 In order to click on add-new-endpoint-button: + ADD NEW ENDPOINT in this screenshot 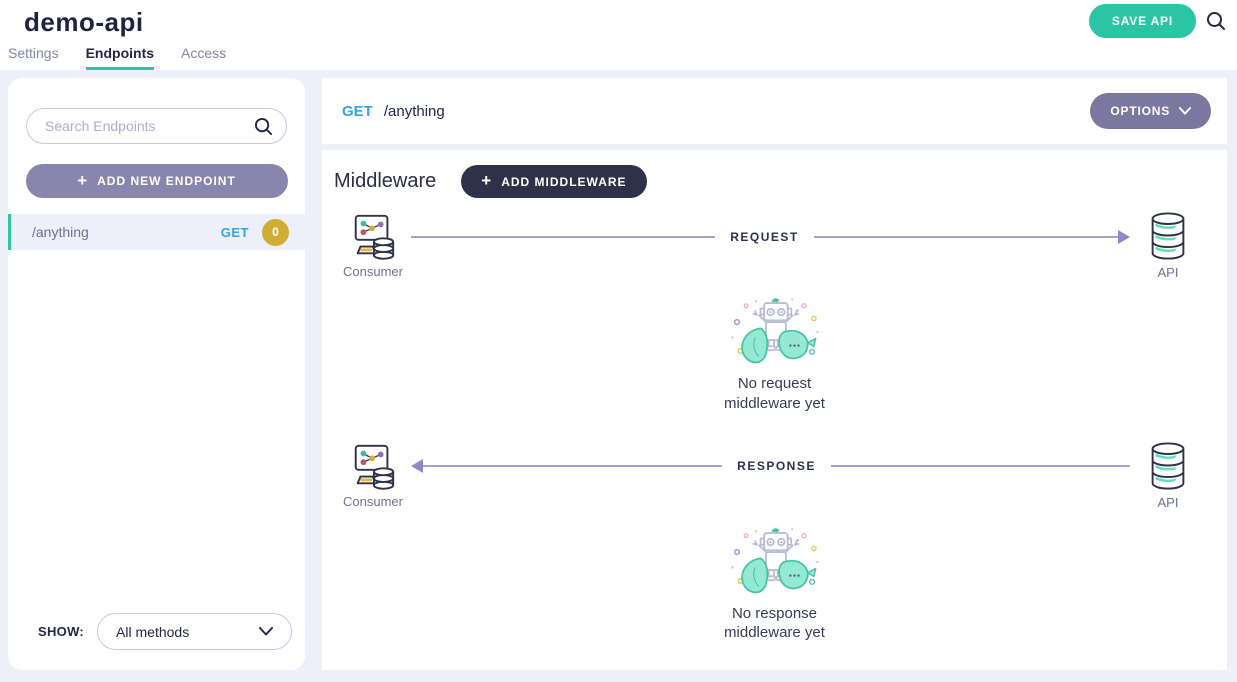, I will do `click(156, 181)`.